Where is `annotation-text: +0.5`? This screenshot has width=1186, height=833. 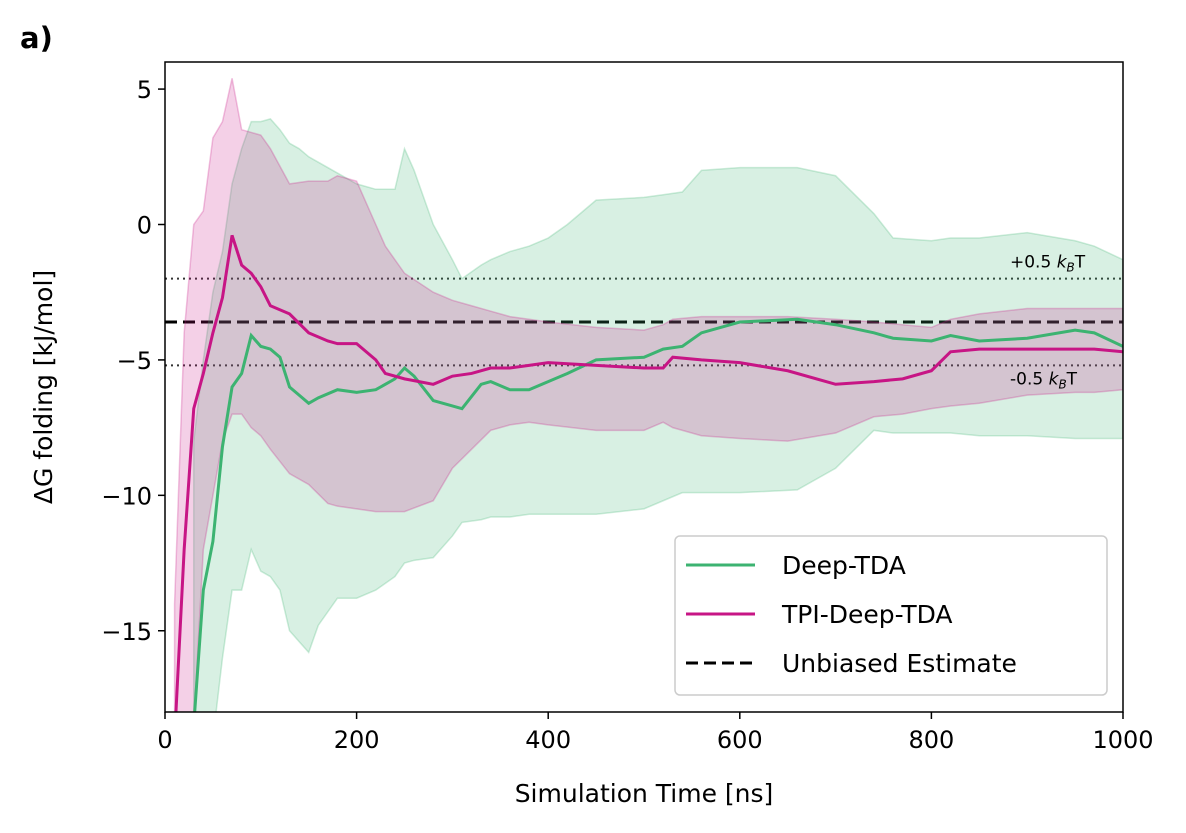 annotation-text: +0.5 is located at coordinates (1033, 263).